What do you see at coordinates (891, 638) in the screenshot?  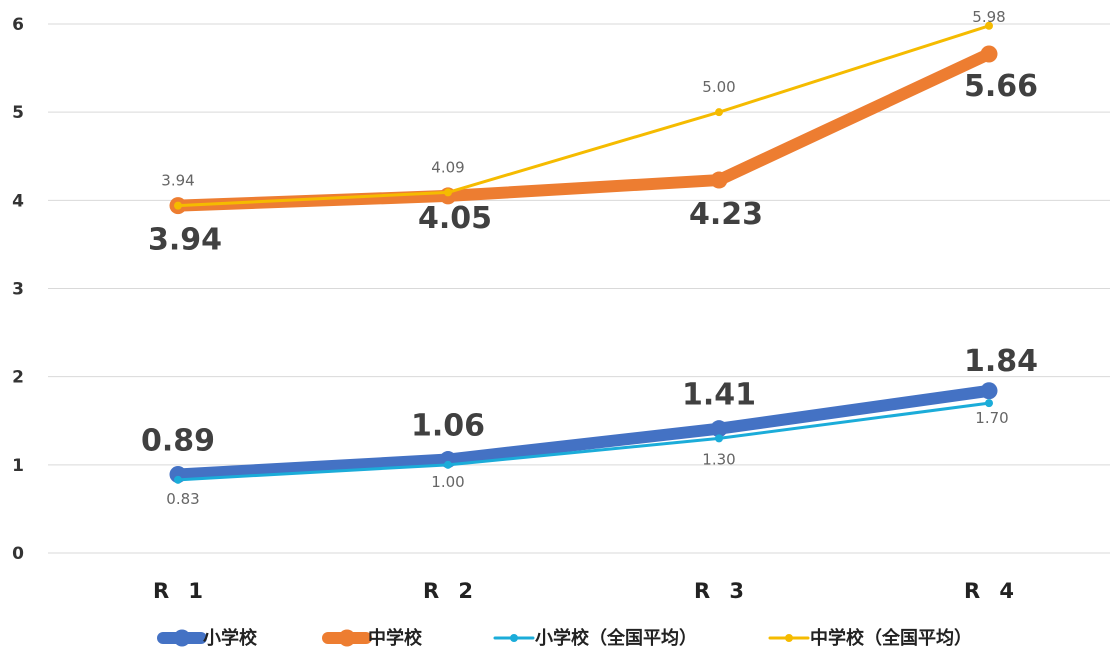 I see `legend-label: 中学校（全国平均）` at bounding box center [891, 638].